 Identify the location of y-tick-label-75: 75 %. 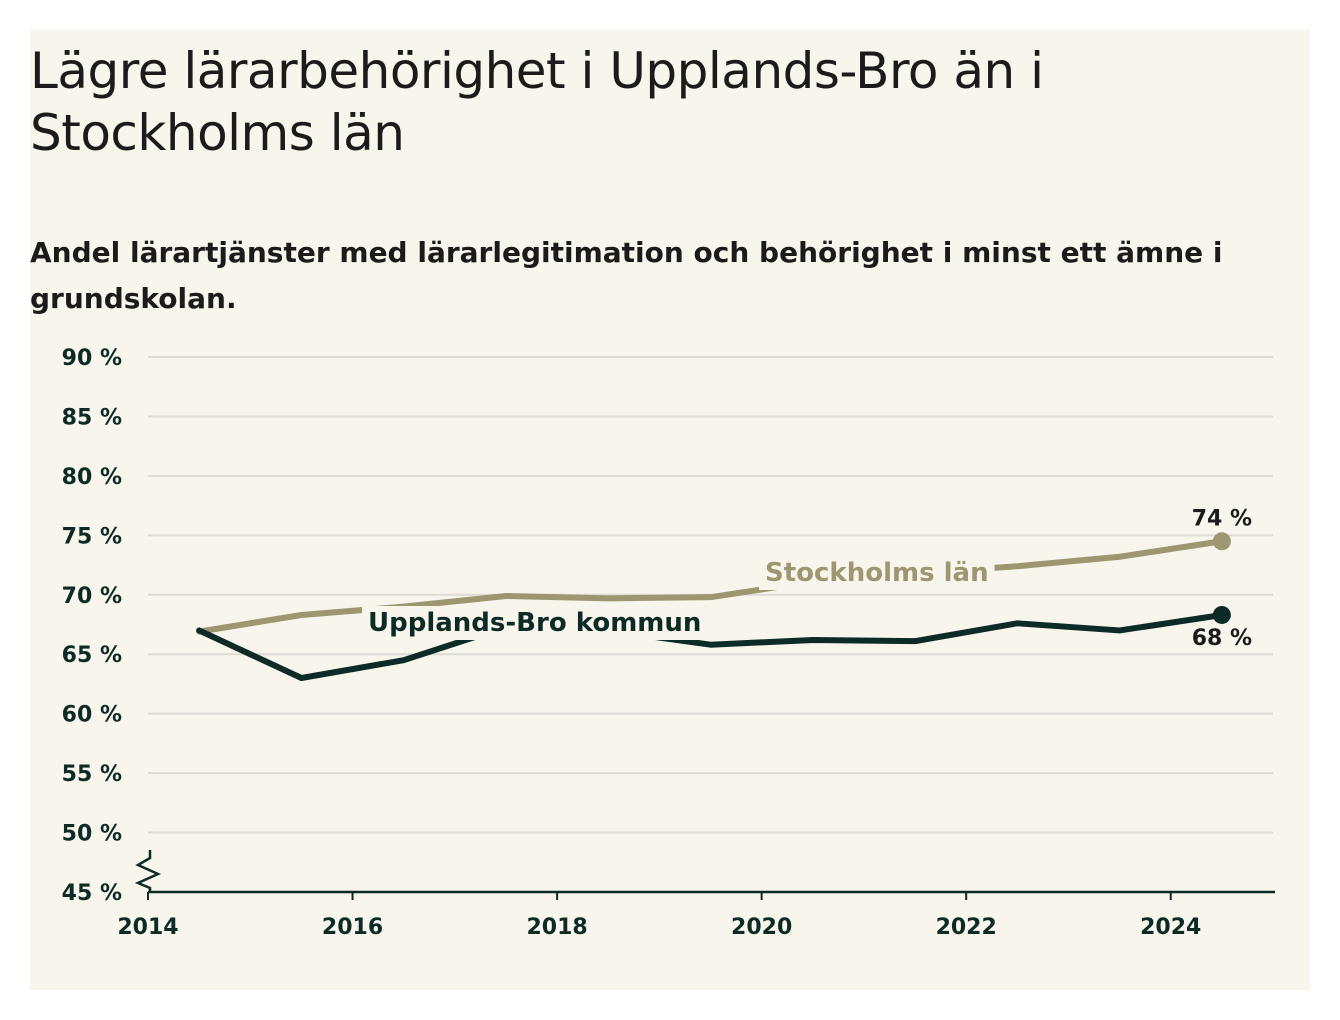
(92, 536).